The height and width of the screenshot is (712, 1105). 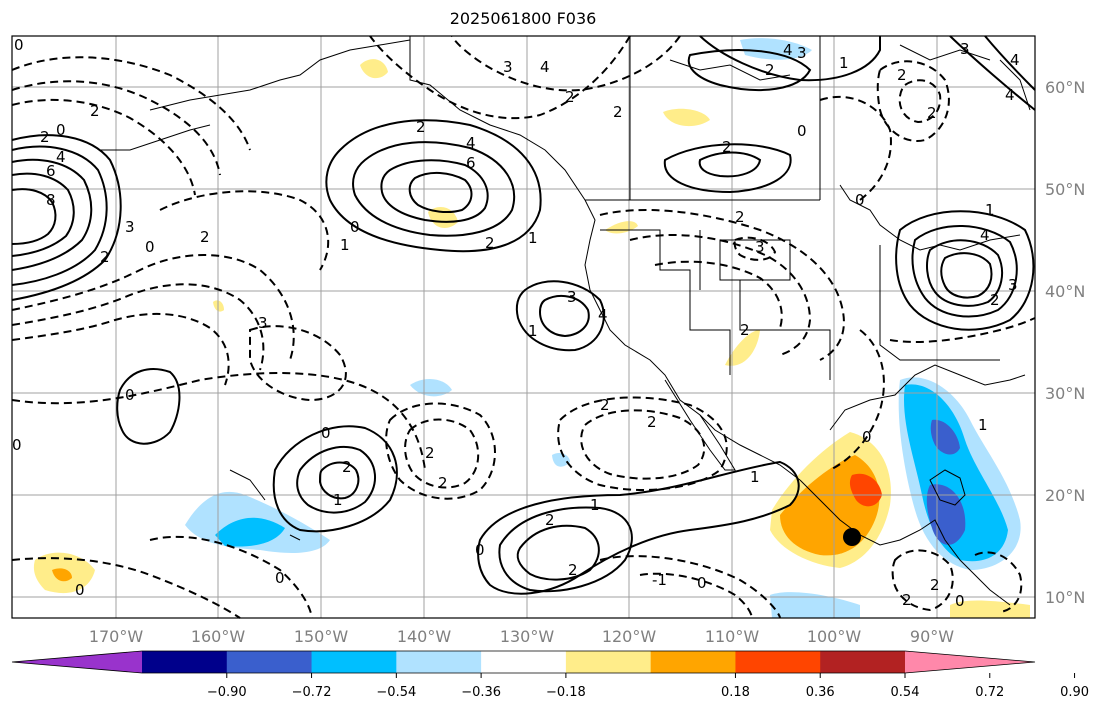 I want to click on colorbar-tick-label: −0.90, so click(x=227, y=692).